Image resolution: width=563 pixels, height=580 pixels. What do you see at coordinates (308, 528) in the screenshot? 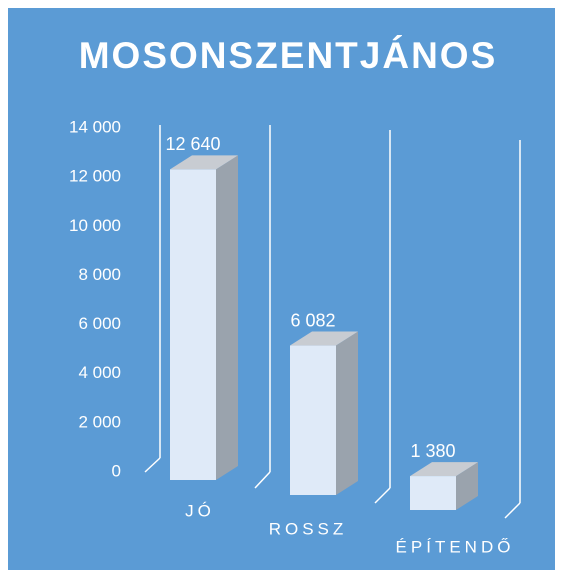
I see `x-tick-label: ROSSZ` at bounding box center [308, 528].